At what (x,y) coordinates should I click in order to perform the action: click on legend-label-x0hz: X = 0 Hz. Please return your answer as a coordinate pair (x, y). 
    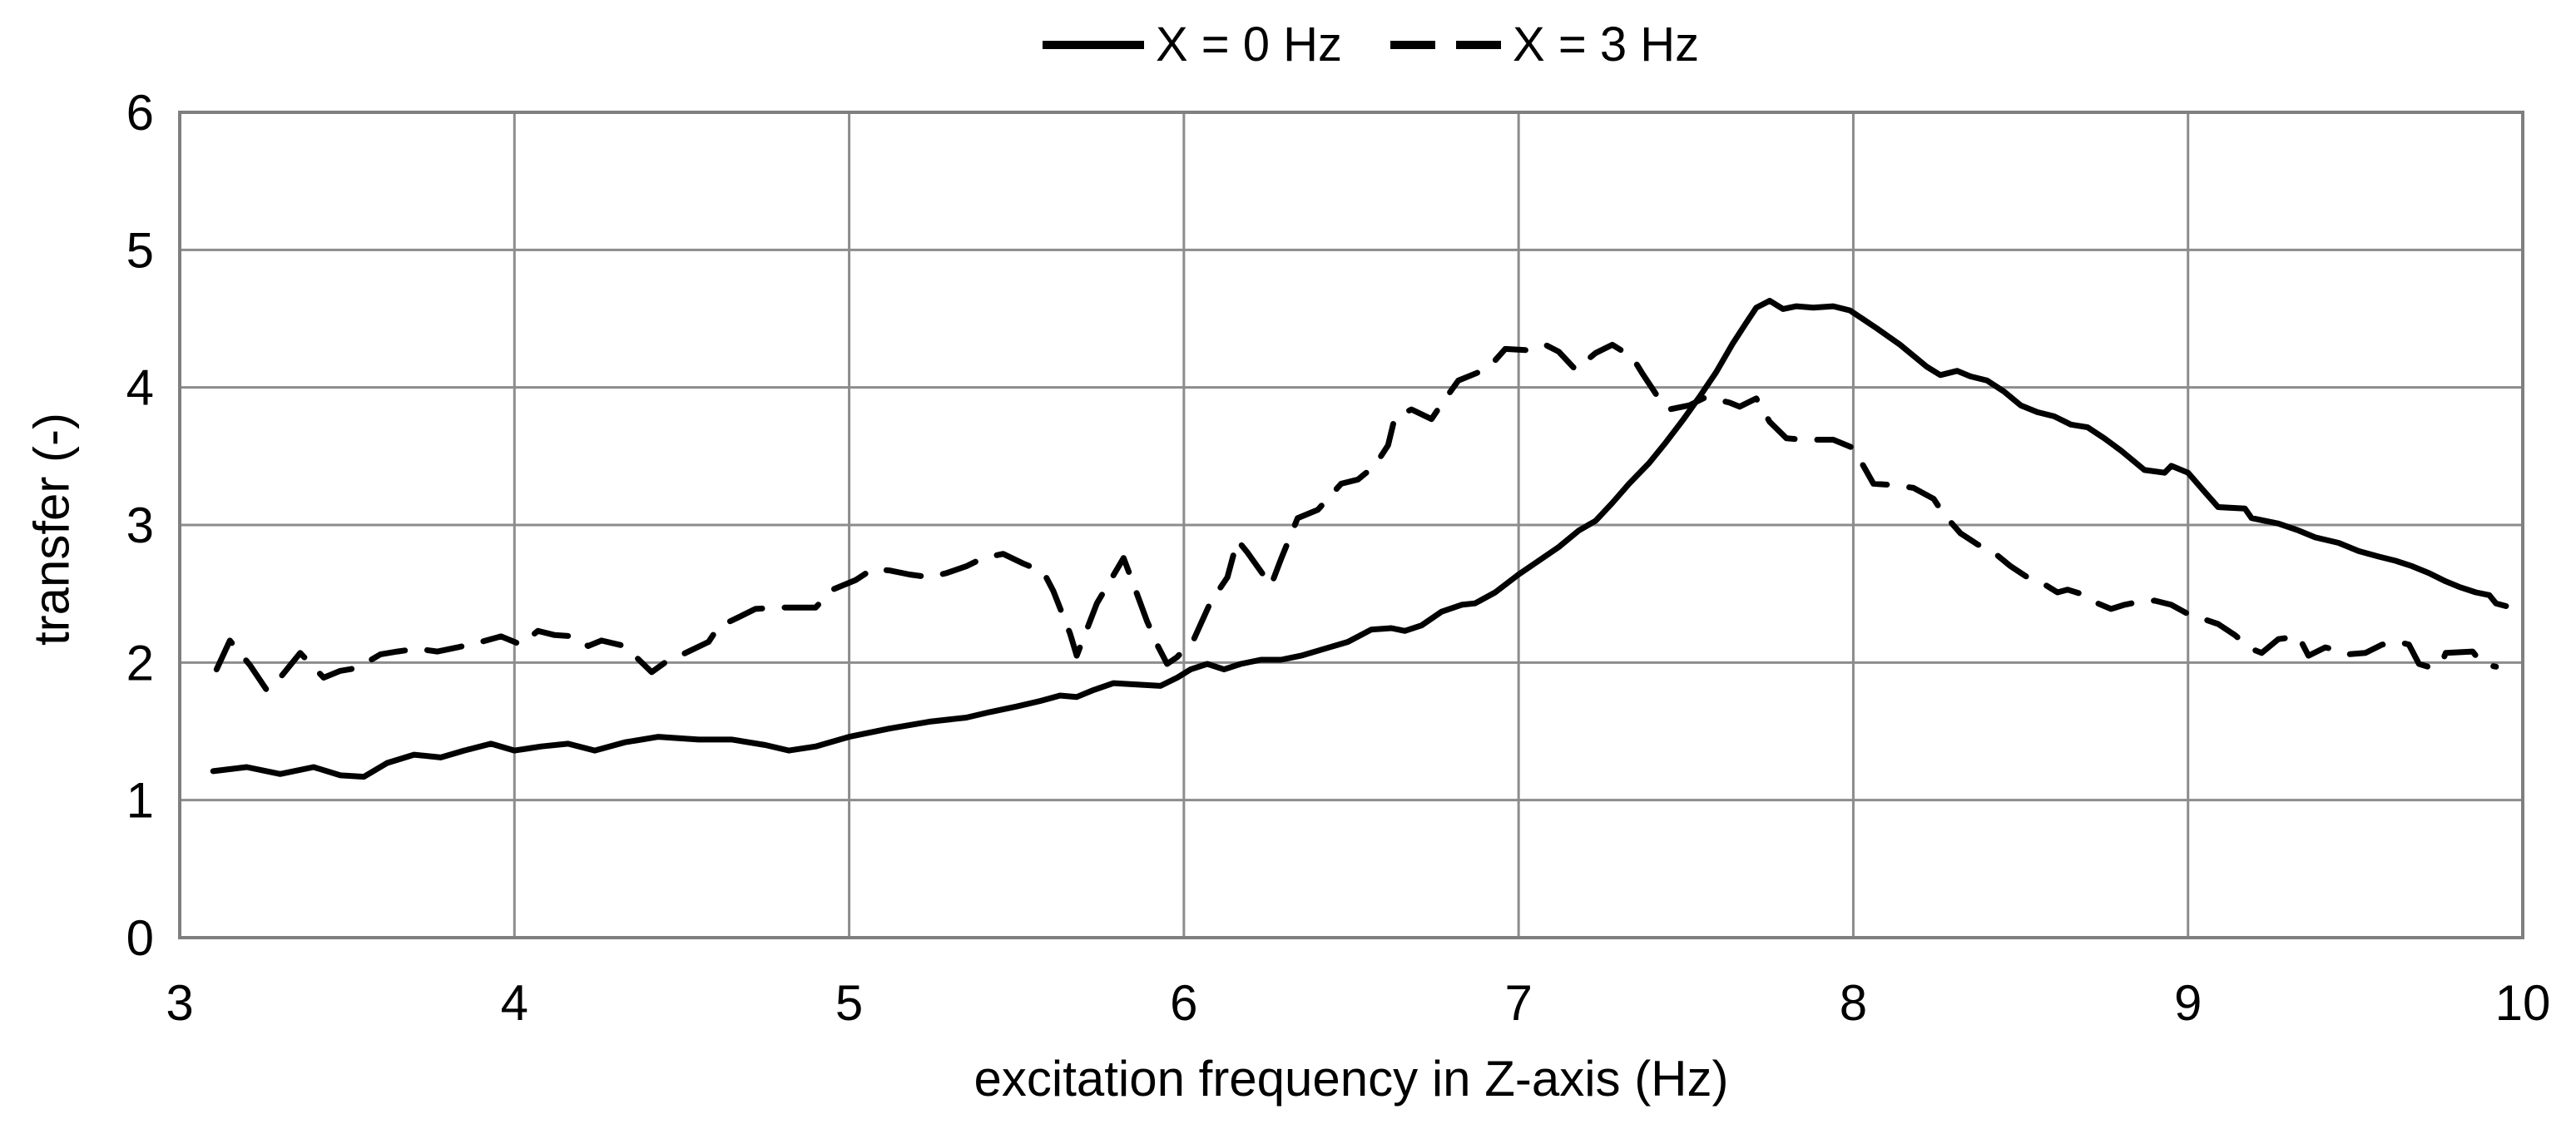
    Looking at the image, I should click on (1249, 44).